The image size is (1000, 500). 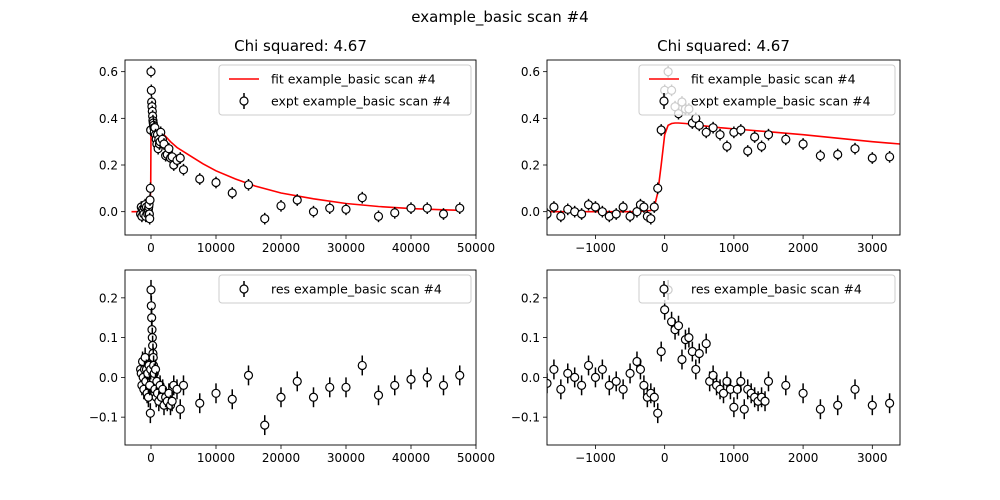 I want to click on fit-line, so click(x=295, y=168).